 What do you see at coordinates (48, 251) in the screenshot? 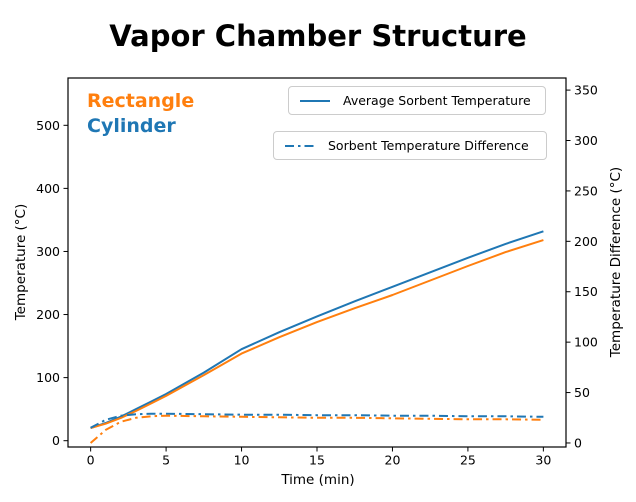
I see `left-y-tick-label: 300` at bounding box center [48, 251].